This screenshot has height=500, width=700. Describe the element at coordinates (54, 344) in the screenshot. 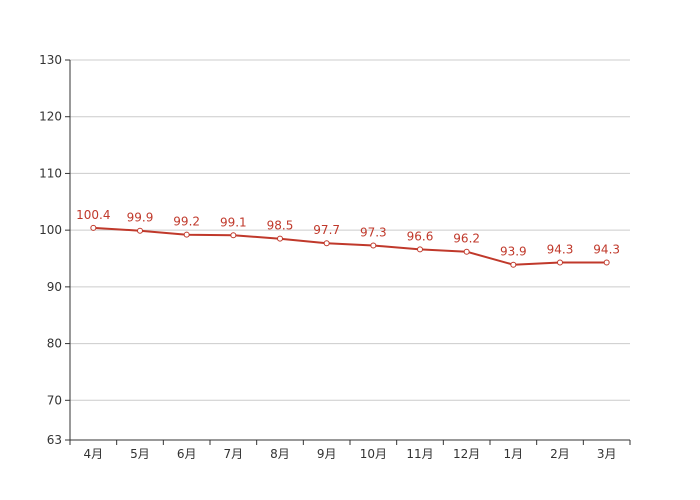

I see `y-tick-label: 80` at that location.